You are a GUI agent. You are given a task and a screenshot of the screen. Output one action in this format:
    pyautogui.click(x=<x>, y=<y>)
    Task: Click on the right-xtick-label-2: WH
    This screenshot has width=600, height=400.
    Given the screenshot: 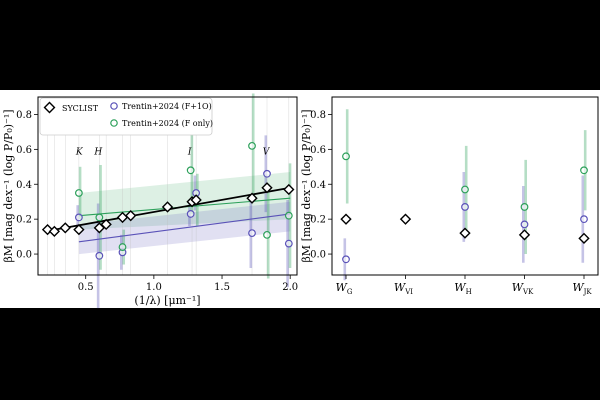 What is the action you would take?
    pyautogui.click(x=462, y=288)
    